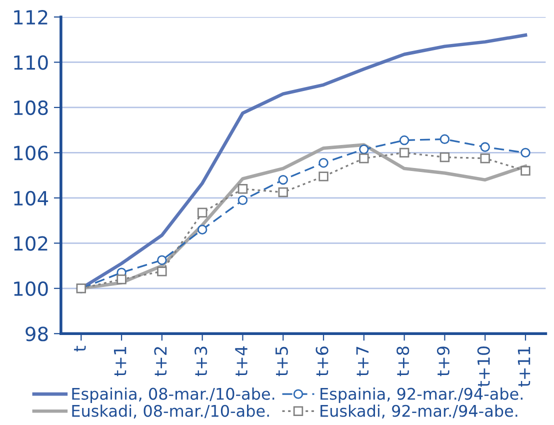 The width and height of the screenshot is (554, 425). What do you see at coordinates (362, 361) in the screenshot?
I see `x-tick-label: t+7` at bounding box center [362, 361].